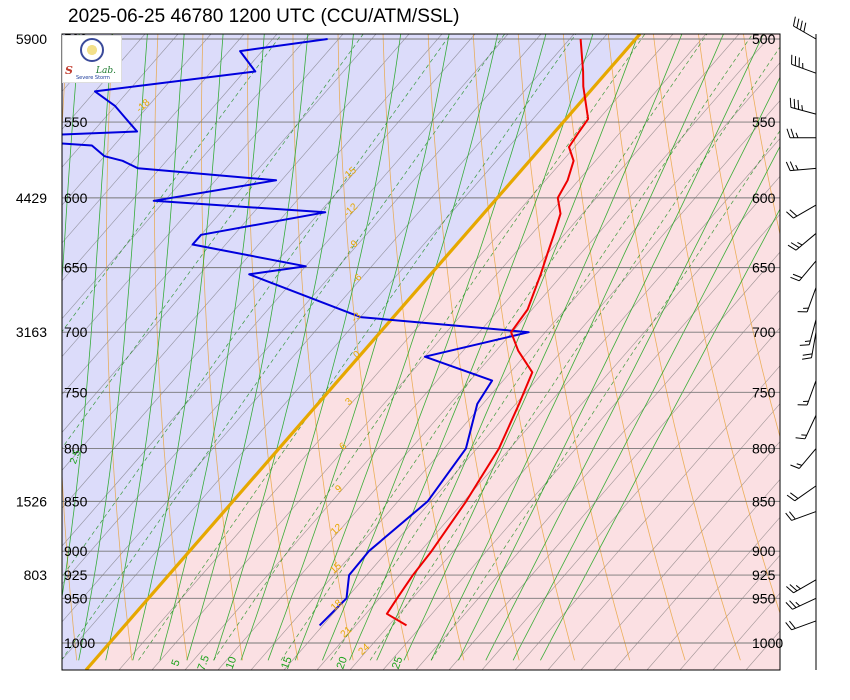  What do you see at coordinates (76, 392) in the screenshot?
I see `pressure-label-left: 750` at bounding box center [76, 392].